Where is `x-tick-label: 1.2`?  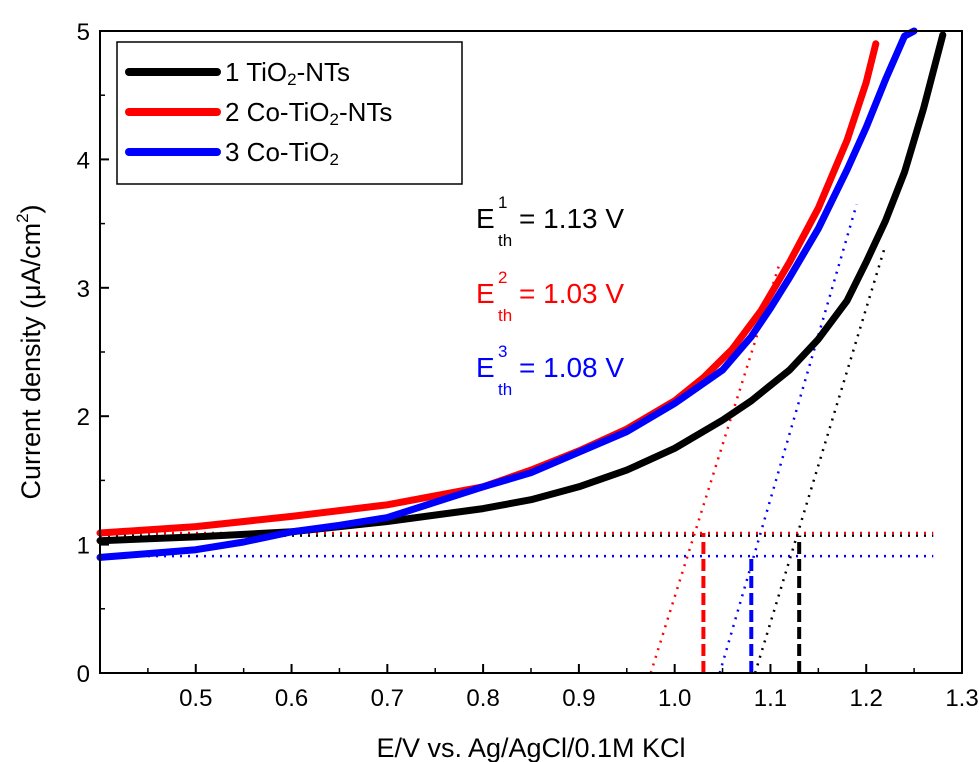
x-tick-label: 1.2 is located at coordinates (866, 698).